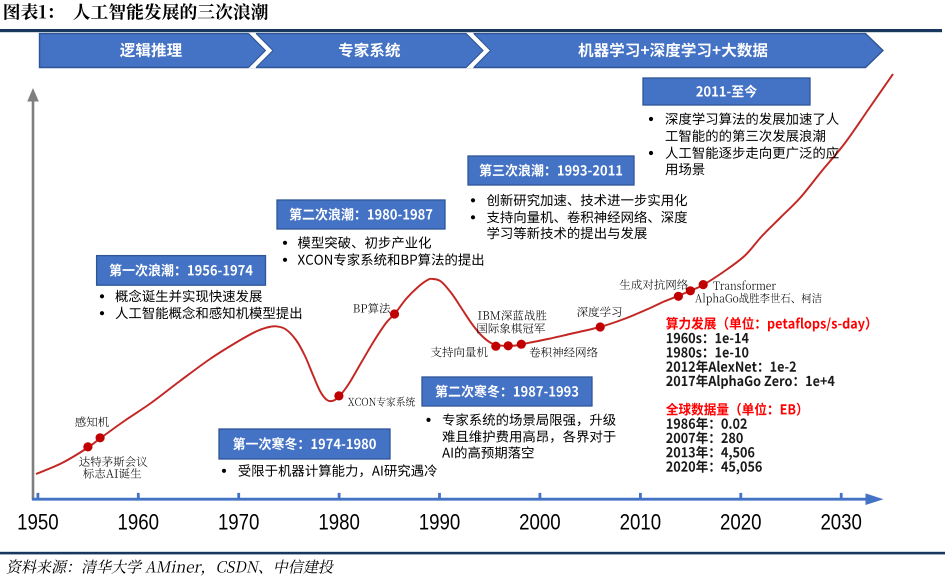 The image size is (945, 581). What do you see at coordinates (741, 522) in the screenshot?
I see `svg-text: 2020` at bounding box center [741, 522].